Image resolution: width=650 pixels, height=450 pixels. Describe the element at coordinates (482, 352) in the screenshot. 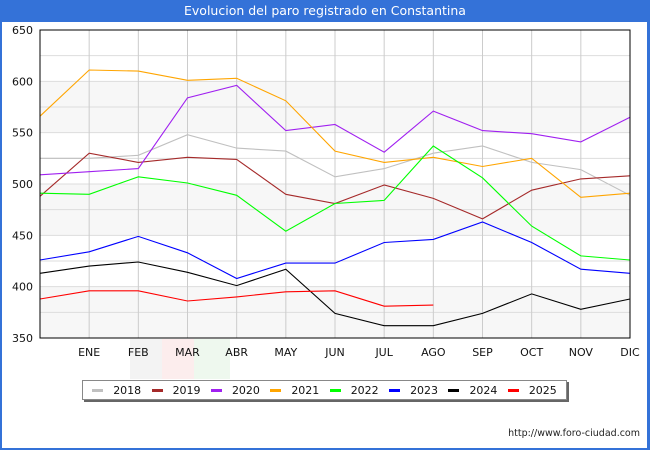

I see `x-tick-label: SEP` at that location.